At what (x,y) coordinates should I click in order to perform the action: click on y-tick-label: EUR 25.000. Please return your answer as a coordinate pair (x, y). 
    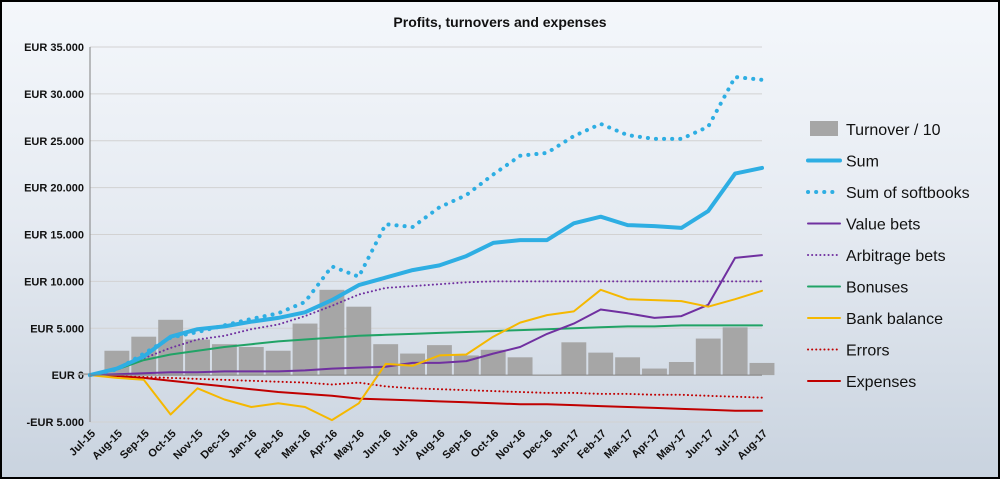
    Looking at the image, I should click on (54, 142).